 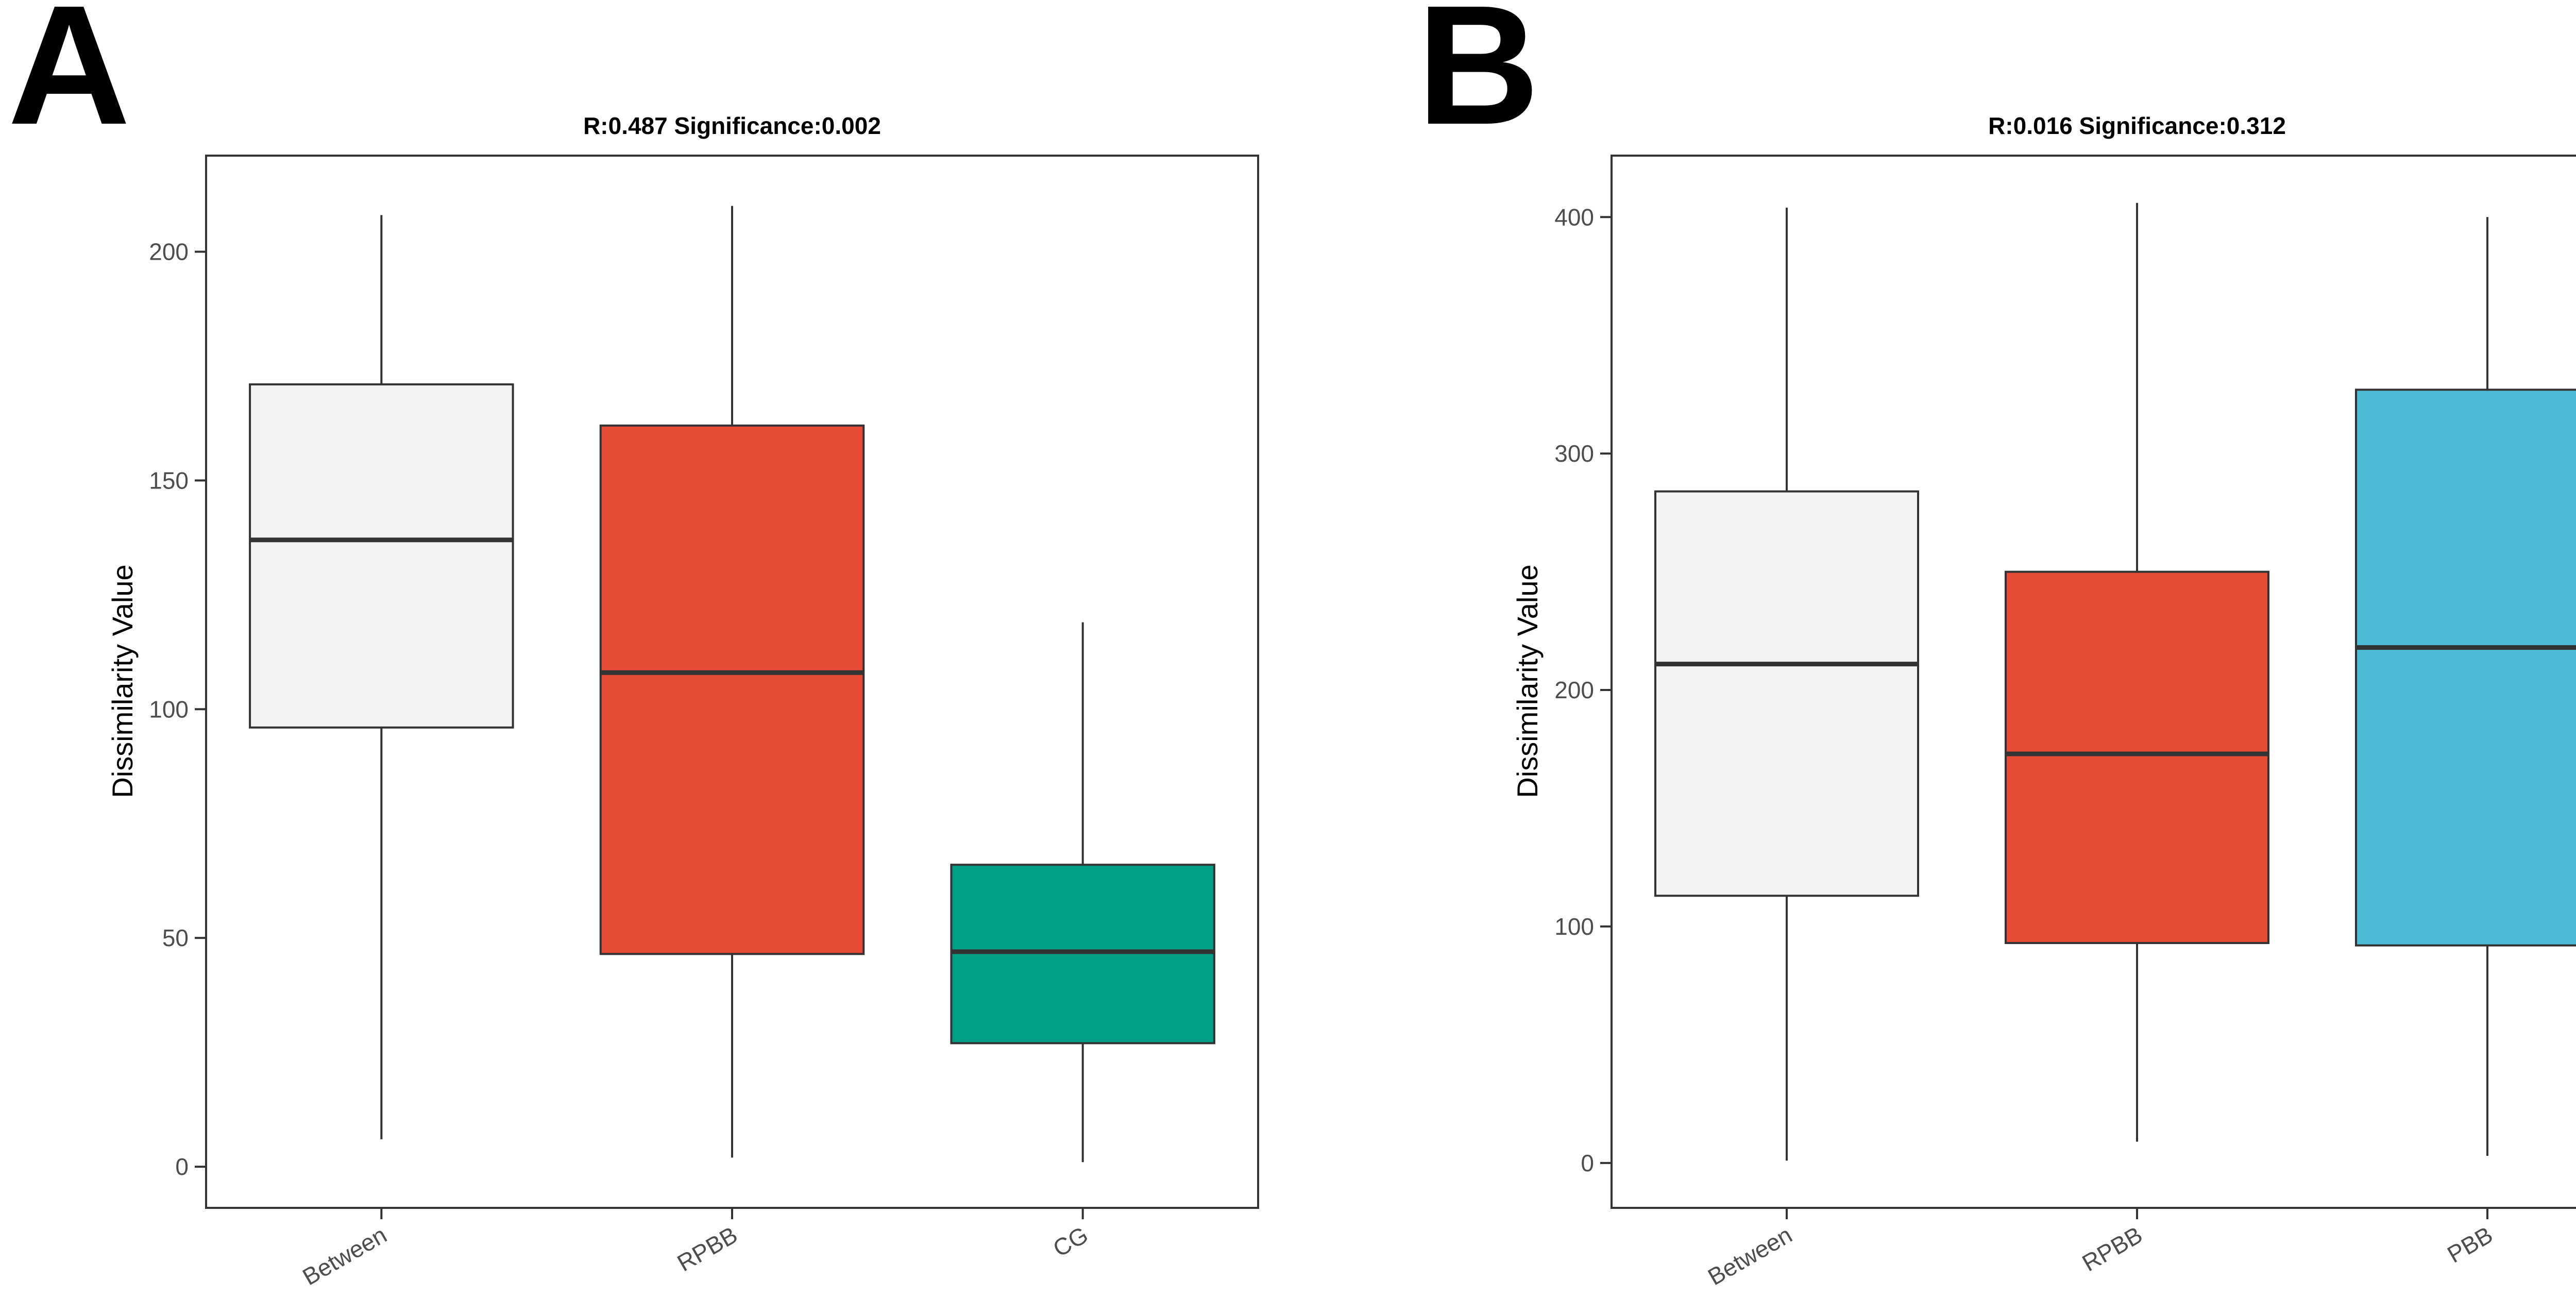 What do you see at coordinates (175, 938) in the screenshot?
I see `panel-a-y-tick-label: 50` at bounding box center [175, 938].